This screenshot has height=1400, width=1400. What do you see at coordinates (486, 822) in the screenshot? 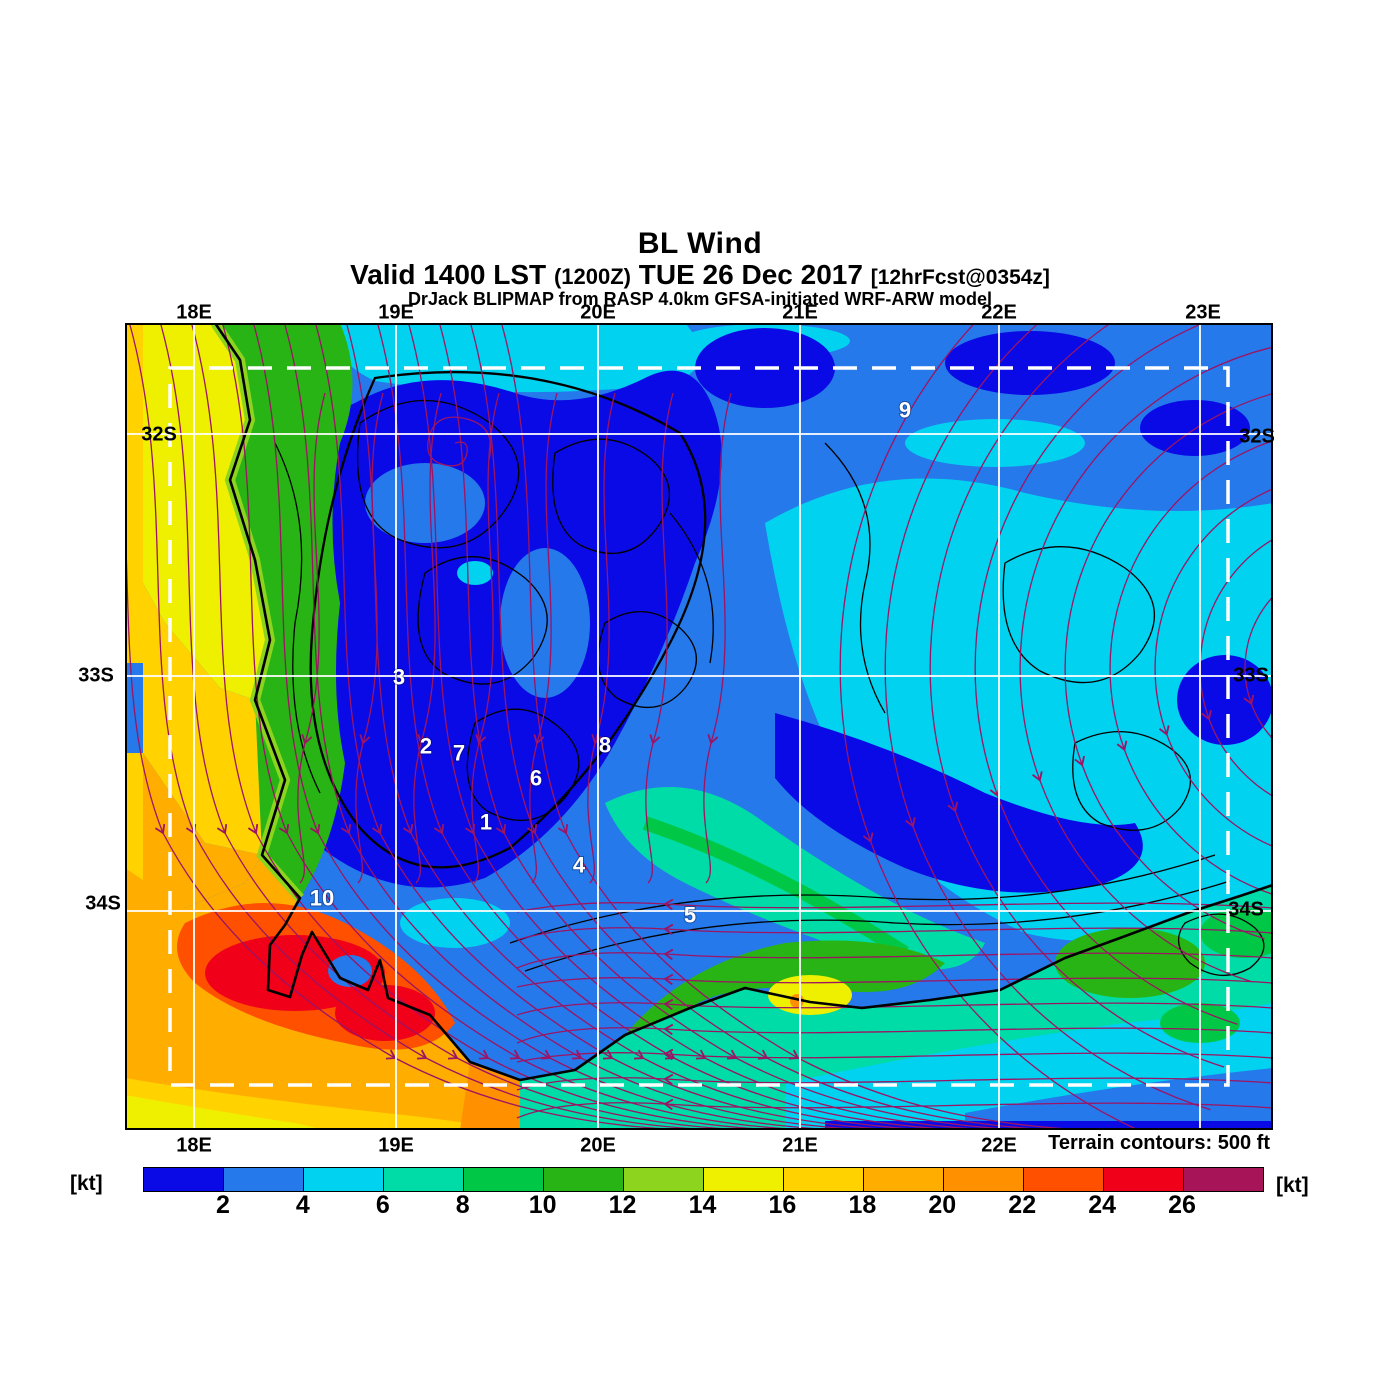
I see `site-label-1: 1` at bounding box center [486, 822].